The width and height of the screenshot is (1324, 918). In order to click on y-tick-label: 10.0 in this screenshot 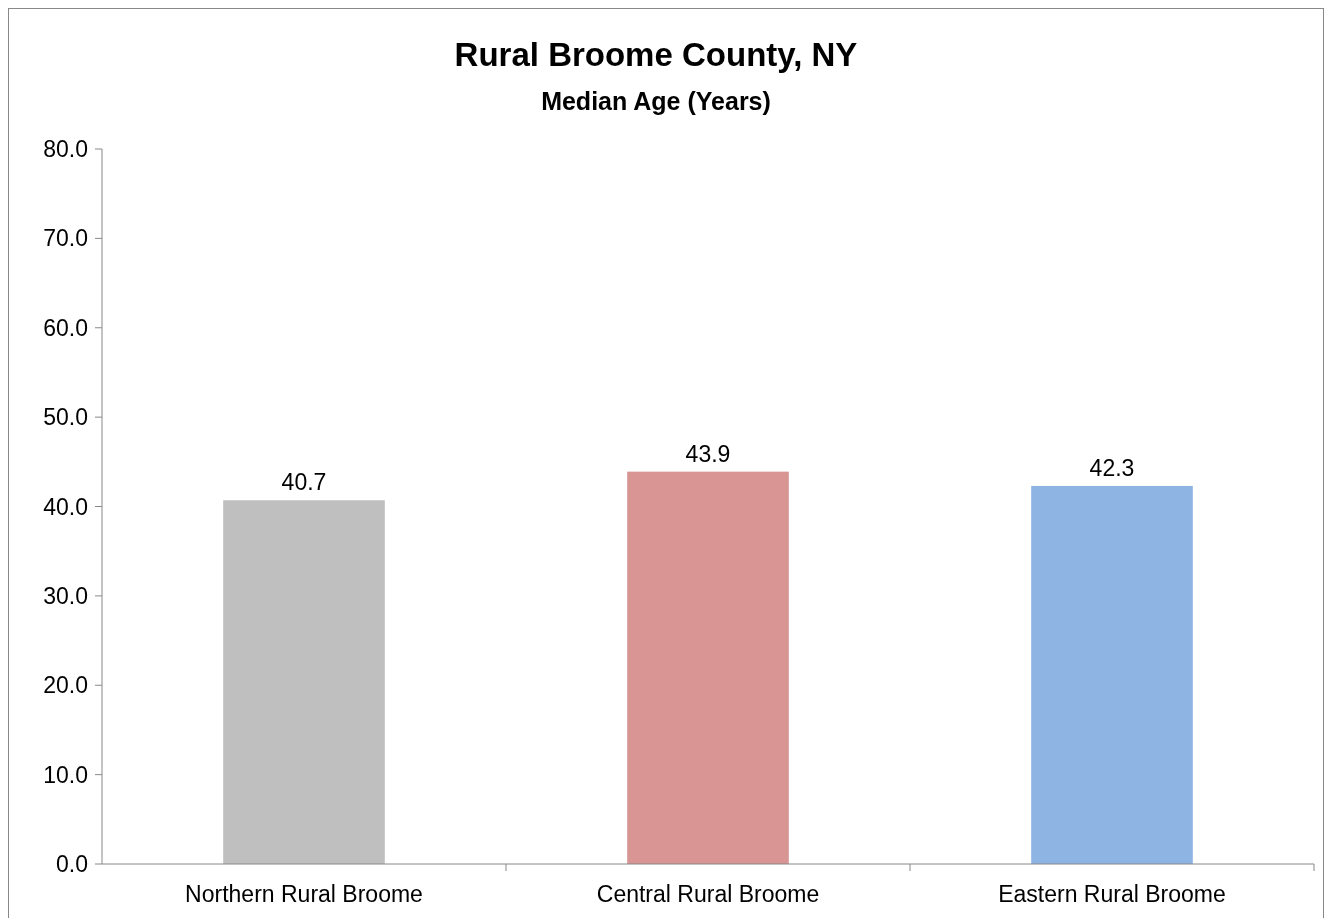, I will do `click(65, 774)`.